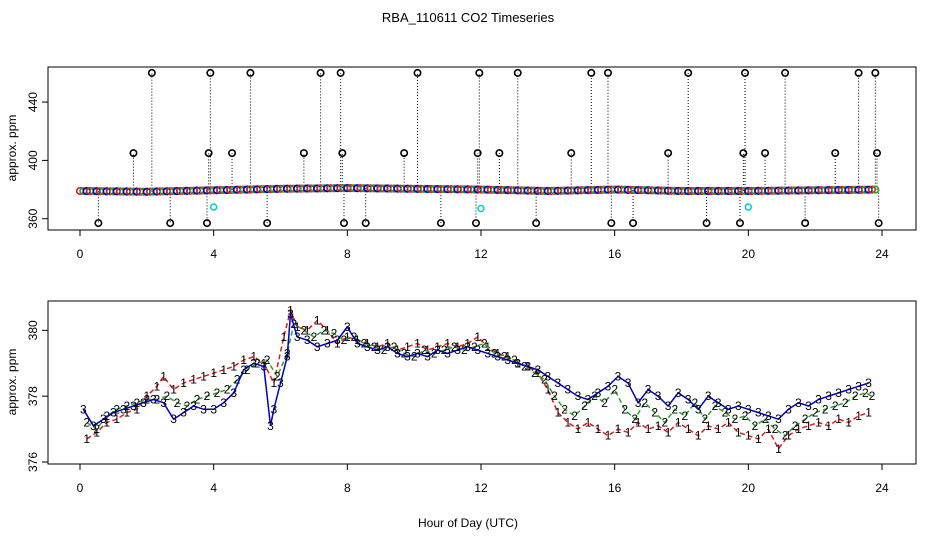  I want to click on x-tick-label: 12, so click(481, 254).